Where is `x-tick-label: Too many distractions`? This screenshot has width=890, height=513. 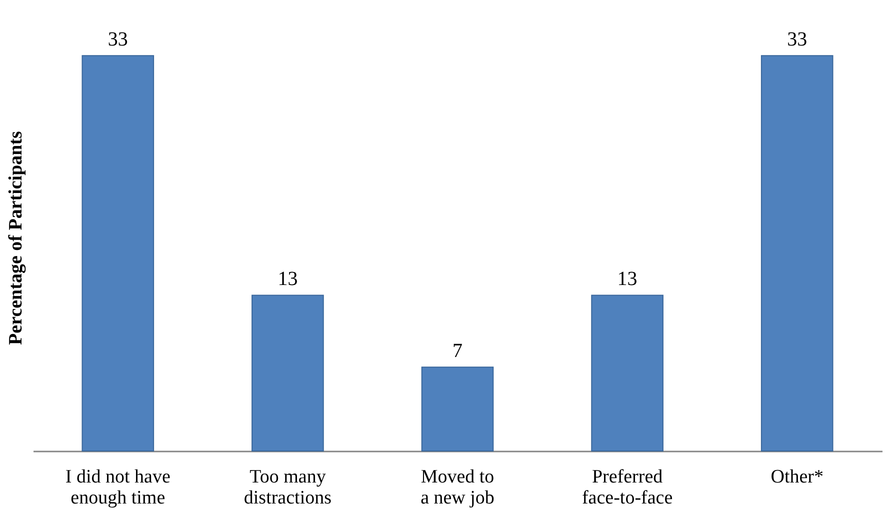
x-tick-label: Too many distractions is located at coordinates (288, 487).